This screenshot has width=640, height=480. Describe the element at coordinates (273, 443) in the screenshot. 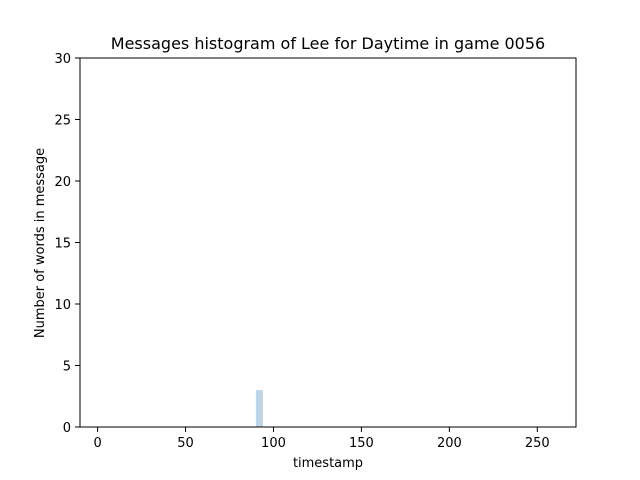

I see `x-tick-label-2: 100` at that location.